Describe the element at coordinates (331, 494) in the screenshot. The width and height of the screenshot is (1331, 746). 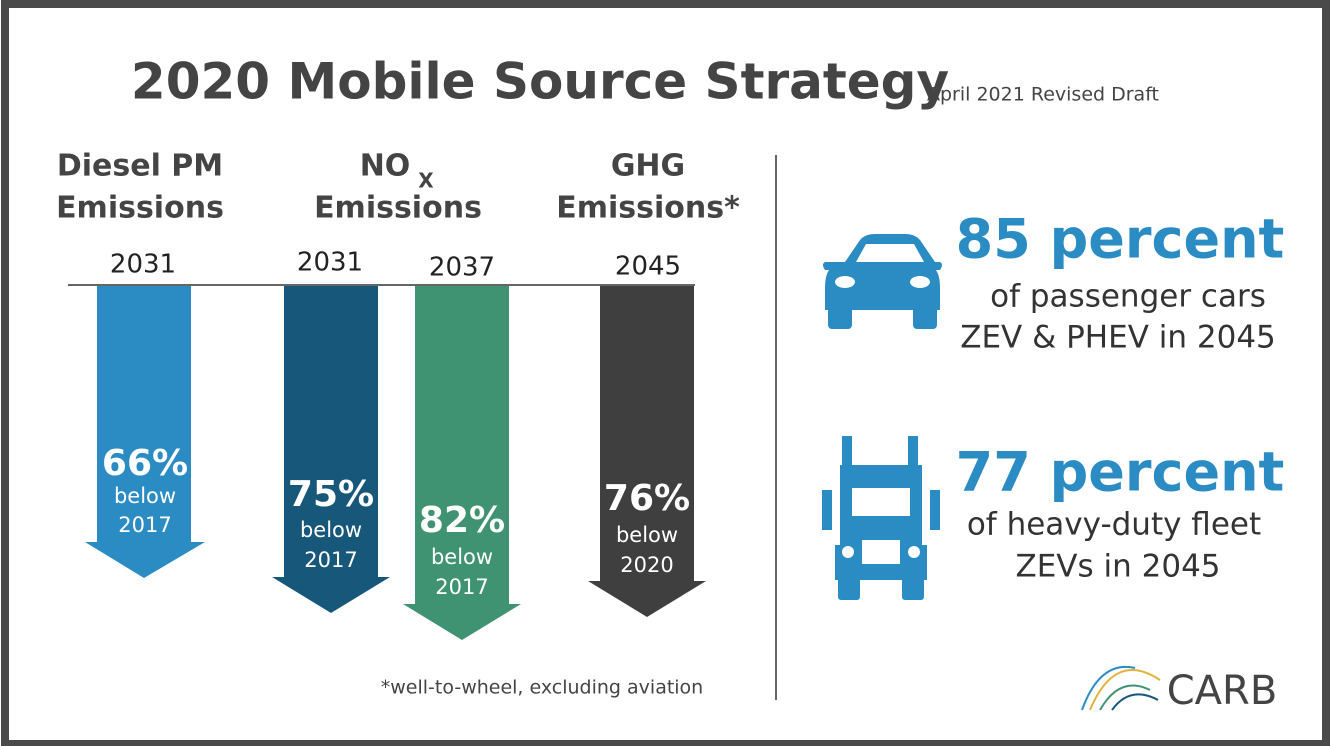
I see `percent: 75%` at that location.